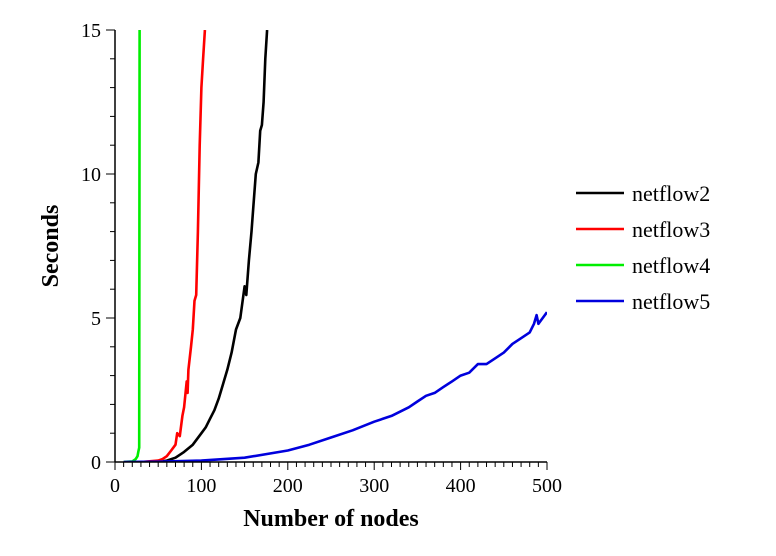 This screenshot has width=776, height=556. I want to click on x-tick-label: 300, so click(374, 486).